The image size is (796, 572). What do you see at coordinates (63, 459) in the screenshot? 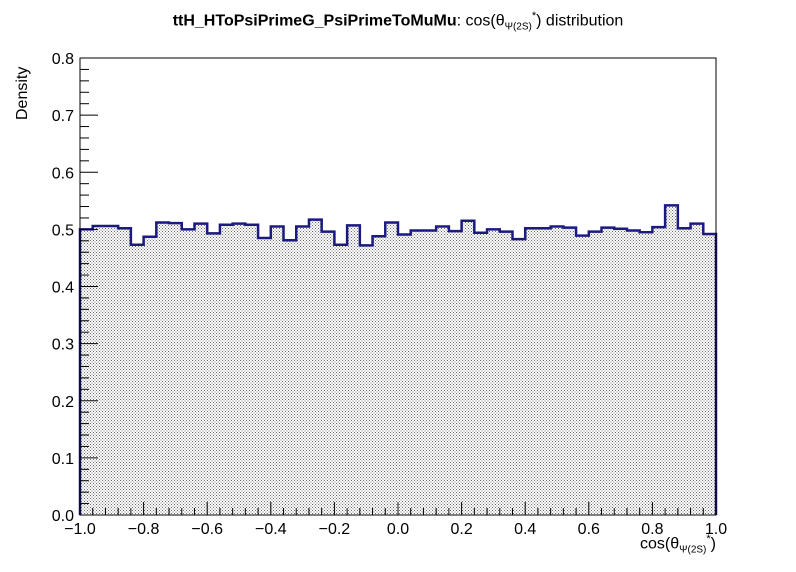
I see `y-tick-label: 0.1` at bounding box center [63, 459].